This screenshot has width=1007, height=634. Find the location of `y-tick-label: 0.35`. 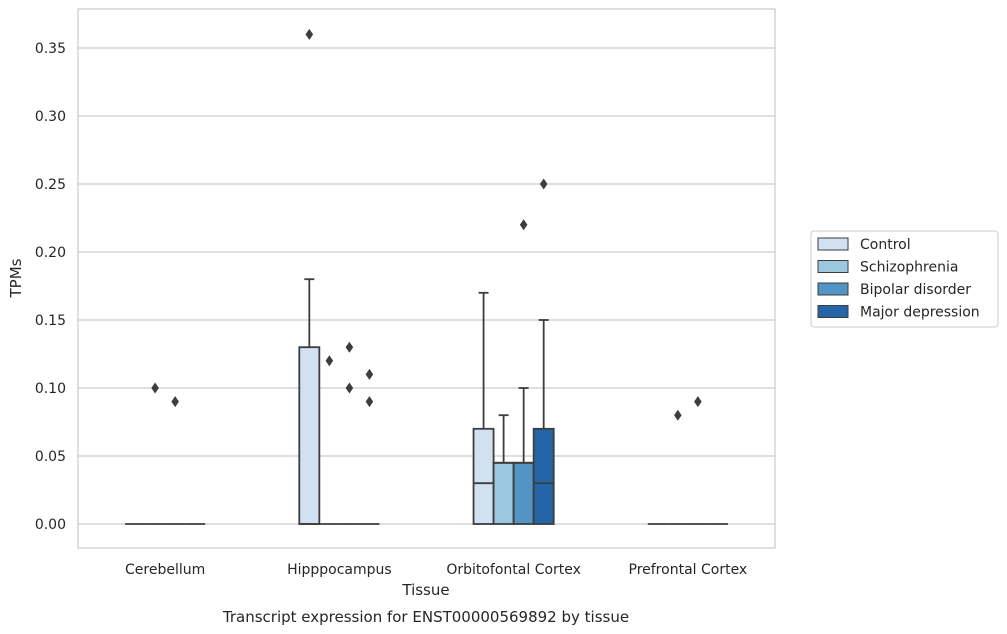

y-tick-label: 0.35 is located at coordinates (50, 49).